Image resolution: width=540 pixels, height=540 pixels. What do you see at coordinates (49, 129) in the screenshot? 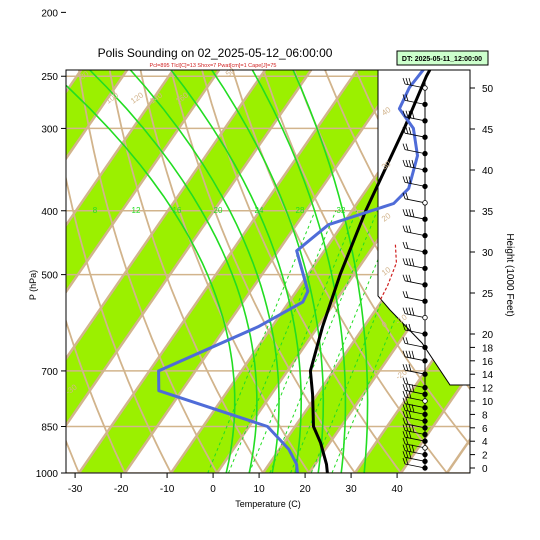
I see `y-tick-label: 300` at bounding box center [49, 129].